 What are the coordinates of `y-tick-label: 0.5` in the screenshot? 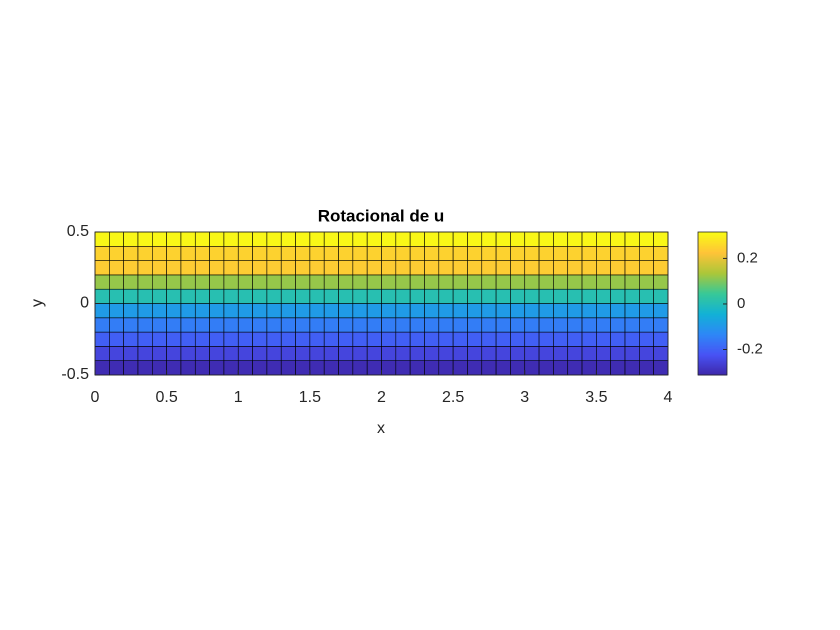 It's located at (78, 231).